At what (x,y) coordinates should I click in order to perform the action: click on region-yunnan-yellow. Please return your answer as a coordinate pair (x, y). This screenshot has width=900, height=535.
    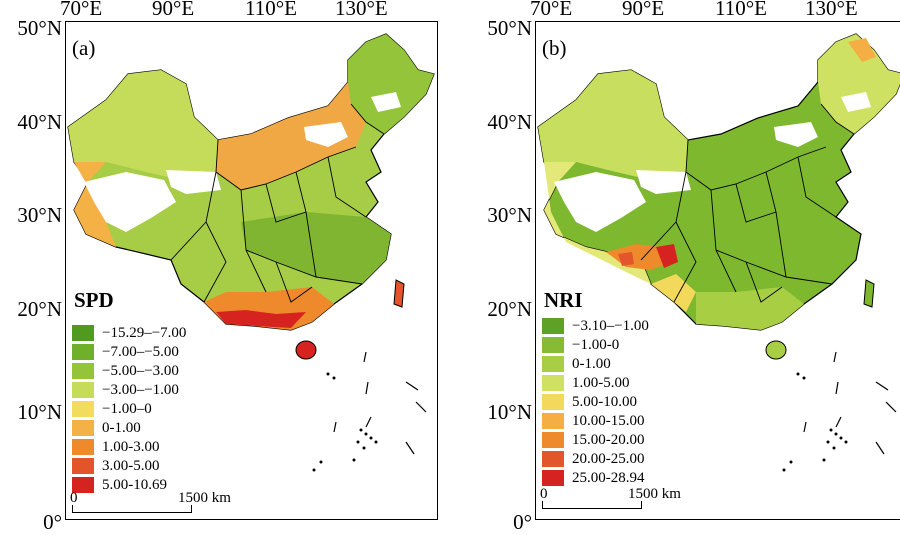
    Looking at the image, I should click on (673, 293).